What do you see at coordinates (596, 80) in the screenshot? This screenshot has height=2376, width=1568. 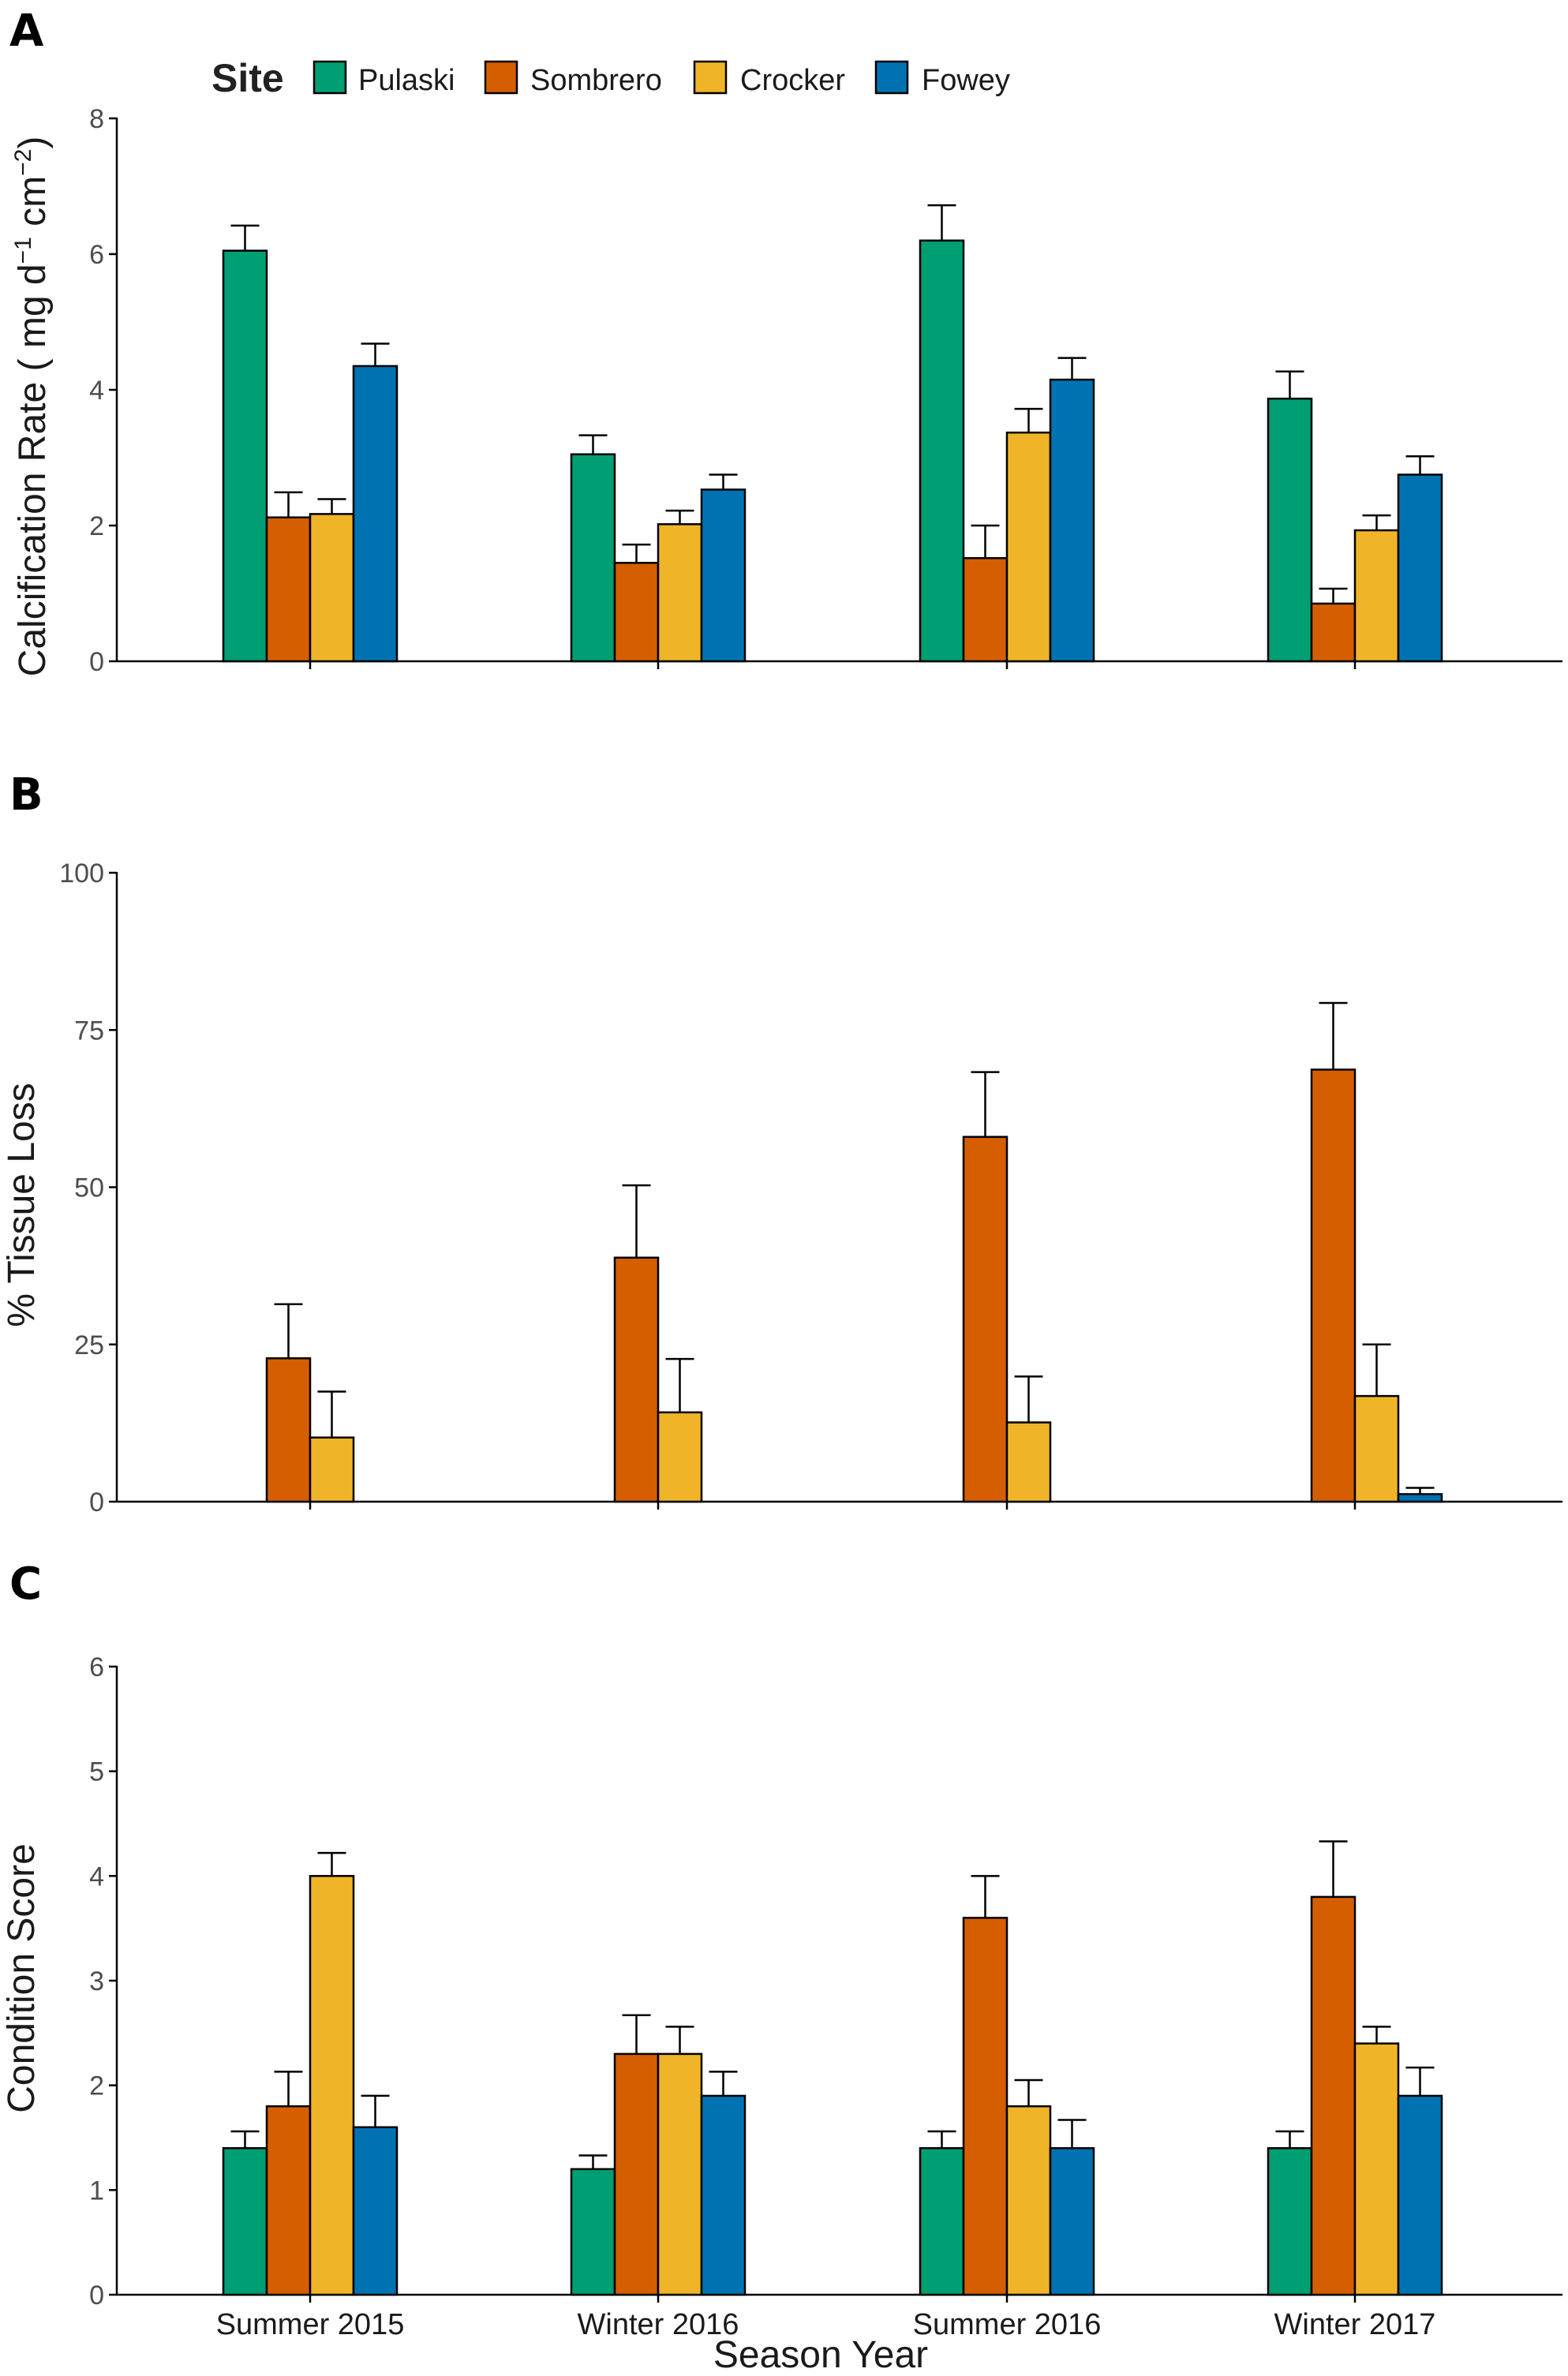 I see `legend-label-sombrero: Sombrero` at bounding box center [596, 80].